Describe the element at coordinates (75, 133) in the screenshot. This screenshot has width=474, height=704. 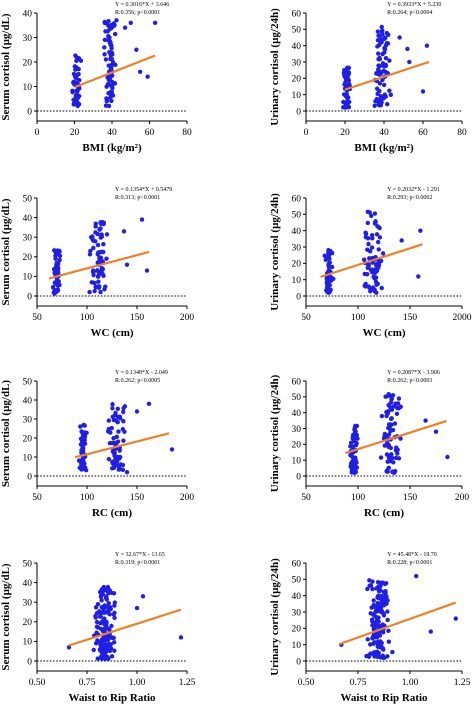
I see `x-tick-label: 20` at that location.